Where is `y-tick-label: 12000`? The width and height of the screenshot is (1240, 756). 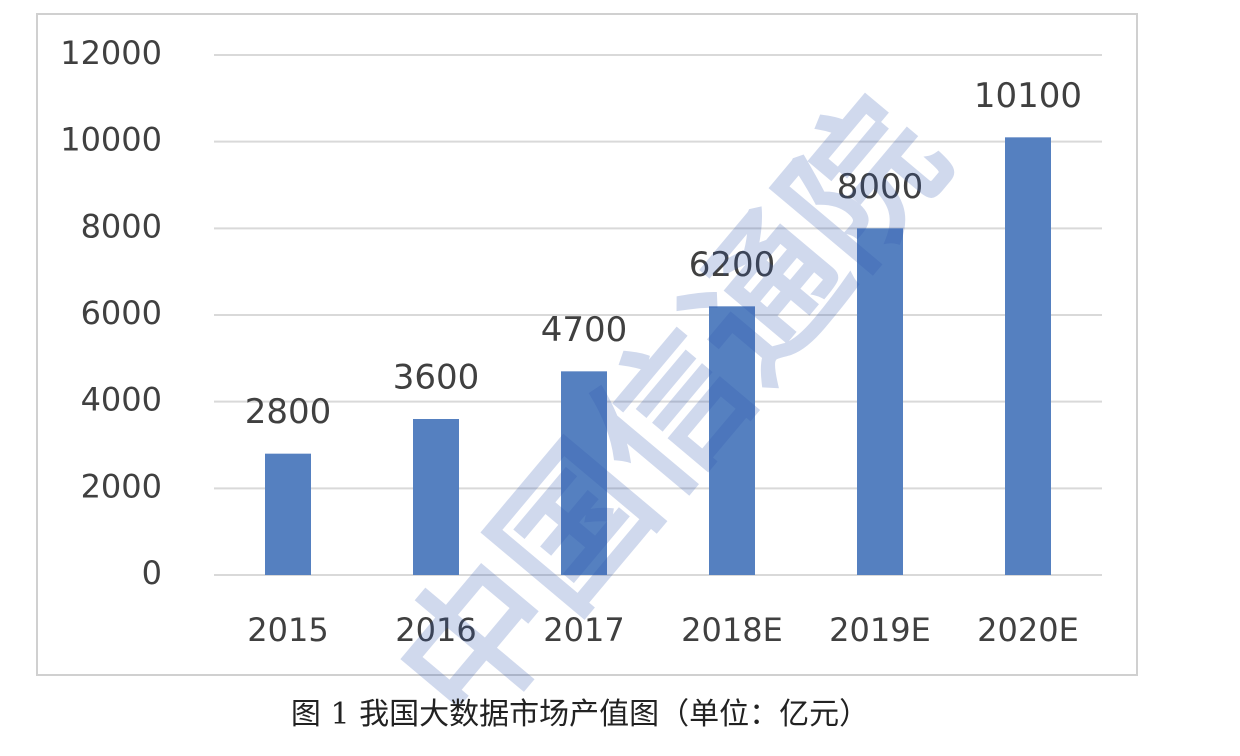 y-tick-label: 12000 is located at coordinates (111, 53).